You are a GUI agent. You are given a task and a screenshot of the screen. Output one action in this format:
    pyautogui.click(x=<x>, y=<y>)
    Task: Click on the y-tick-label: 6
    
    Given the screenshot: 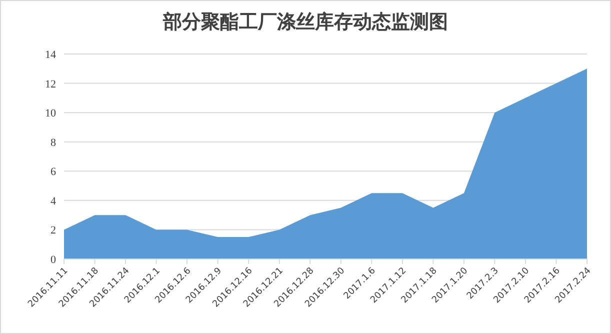 What is the action you would take?
    pyautogui.click(x=53, y=172)
    